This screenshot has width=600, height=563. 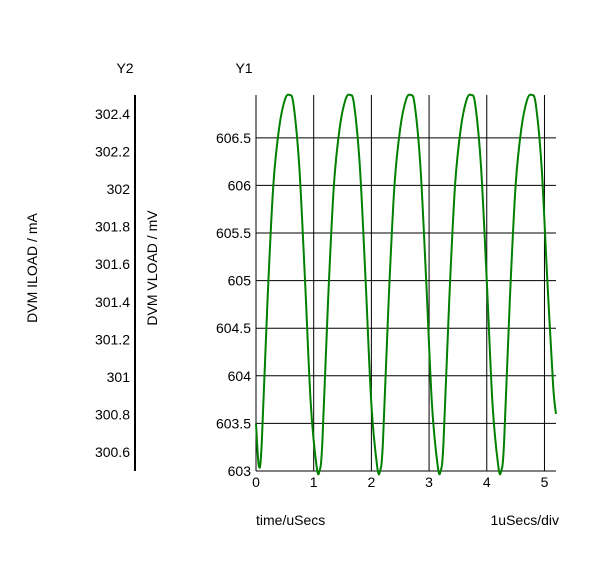 I want to click on x-tick-label: 5, so click(x=545, y=482).